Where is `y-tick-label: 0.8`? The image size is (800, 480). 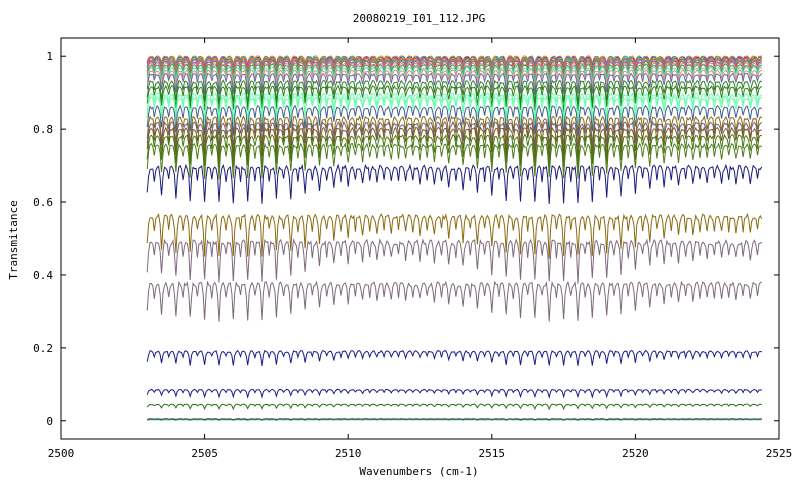
y-tick-label: 0.8 is located at coordinates (43, 129).